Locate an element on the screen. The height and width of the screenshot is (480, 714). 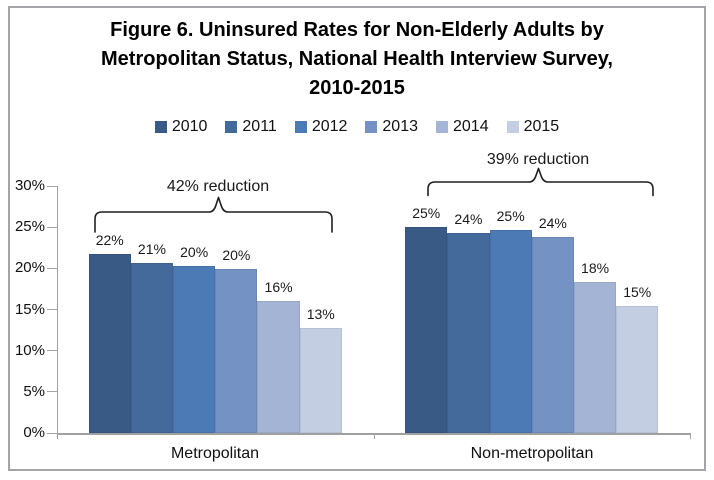
legend-item-2012: 2012 is located at coordinates (321, 127).